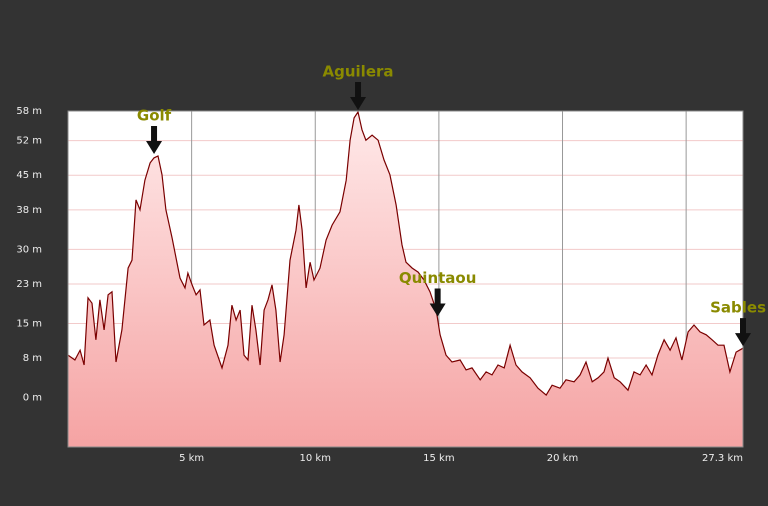  Describe the element at coordinates (358, 71) in the screenshot. I see `annotation-label: Aguilera` at that location.